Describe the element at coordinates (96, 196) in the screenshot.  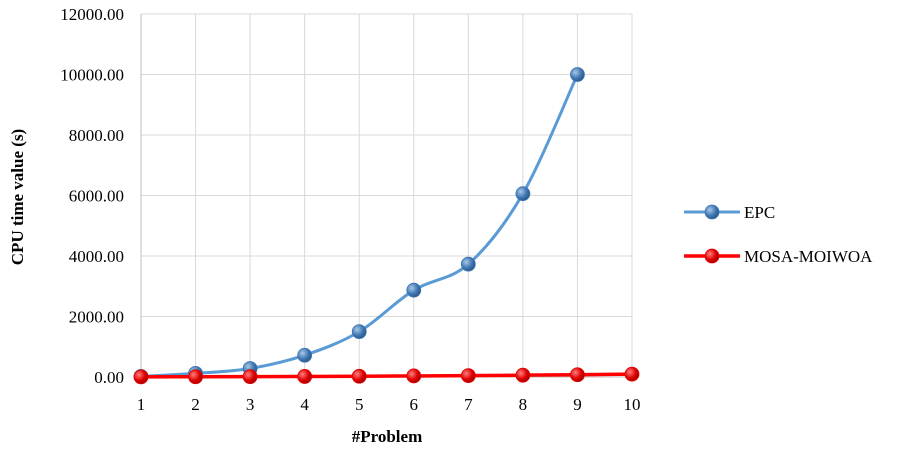
I see `y-tick-label: 6000.00` at that location.